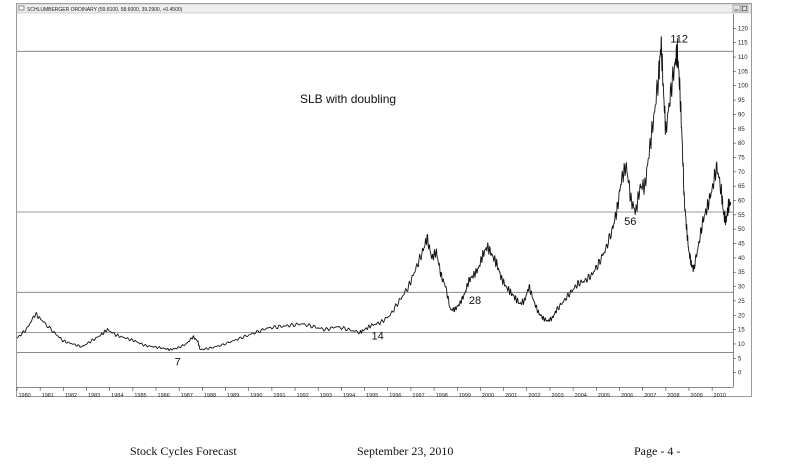  Describe the element at coordinates (741, 158) in the screenshot. I see `y-tick-label: 75` at that location.